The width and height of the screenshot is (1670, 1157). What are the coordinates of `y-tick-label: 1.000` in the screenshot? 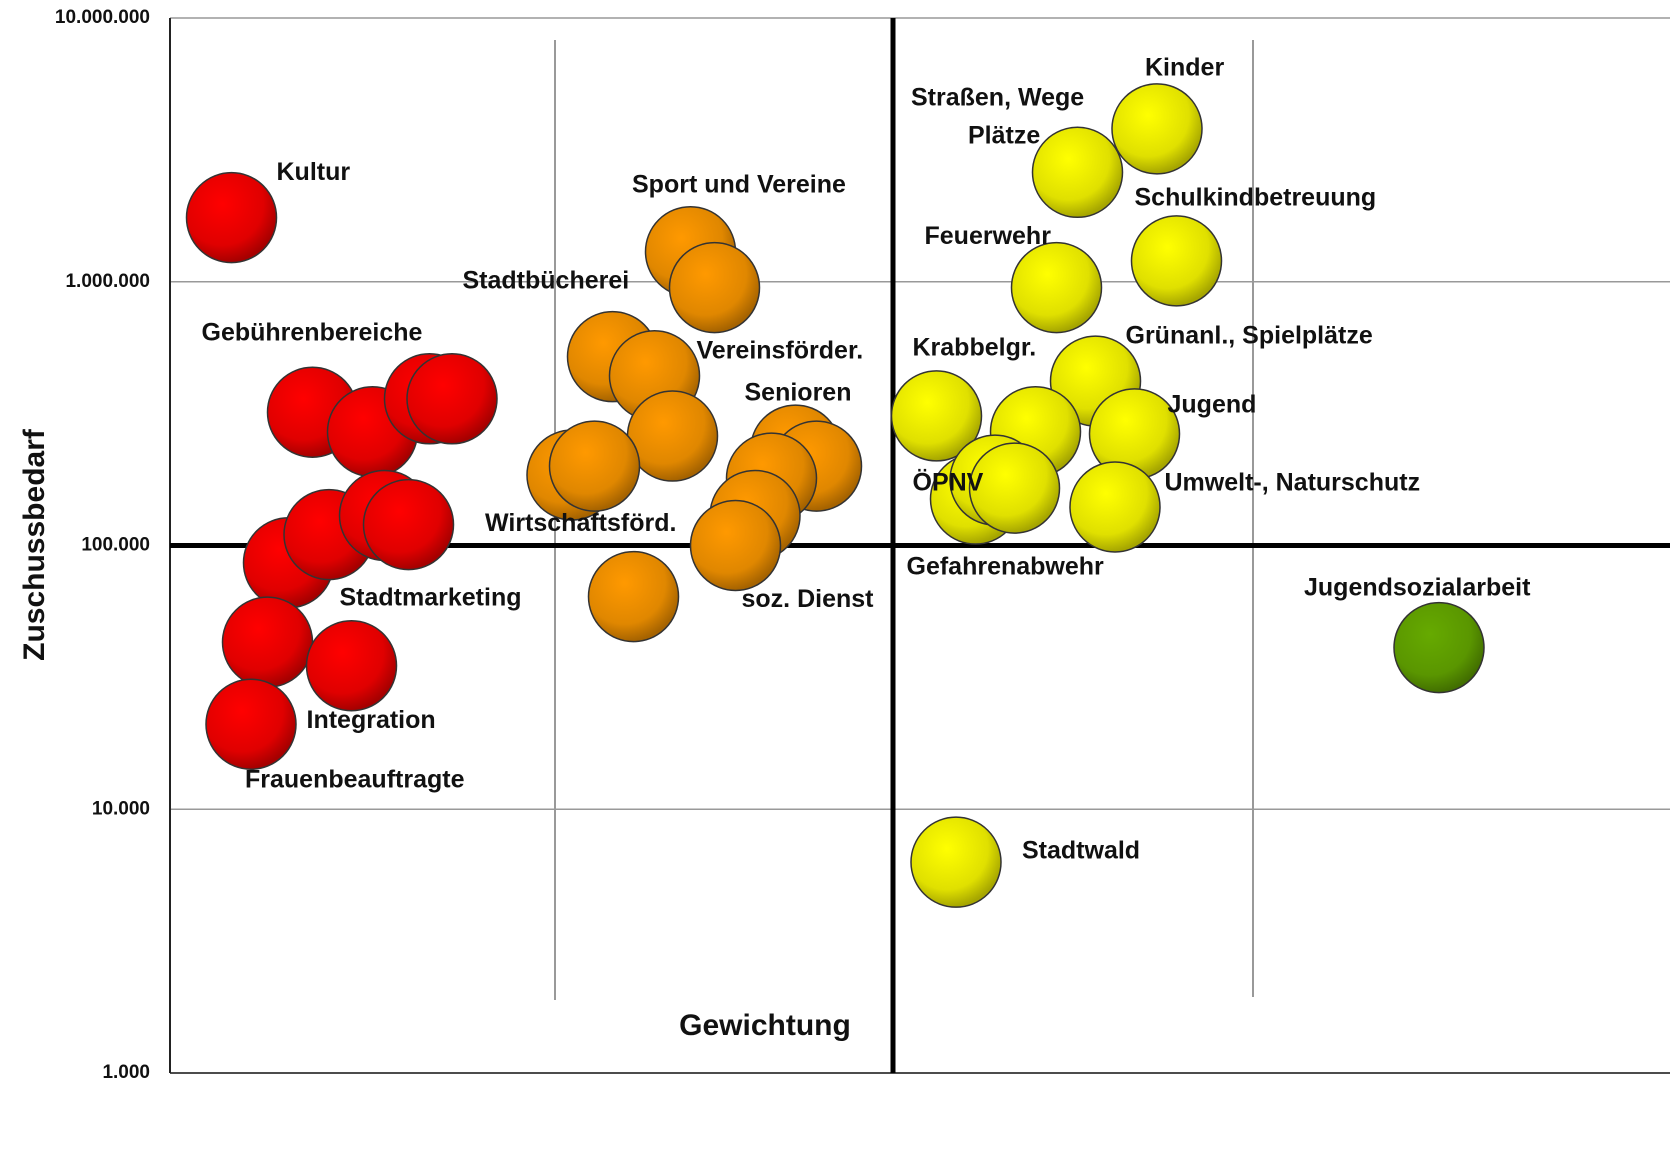 It's located at (126, 1072).